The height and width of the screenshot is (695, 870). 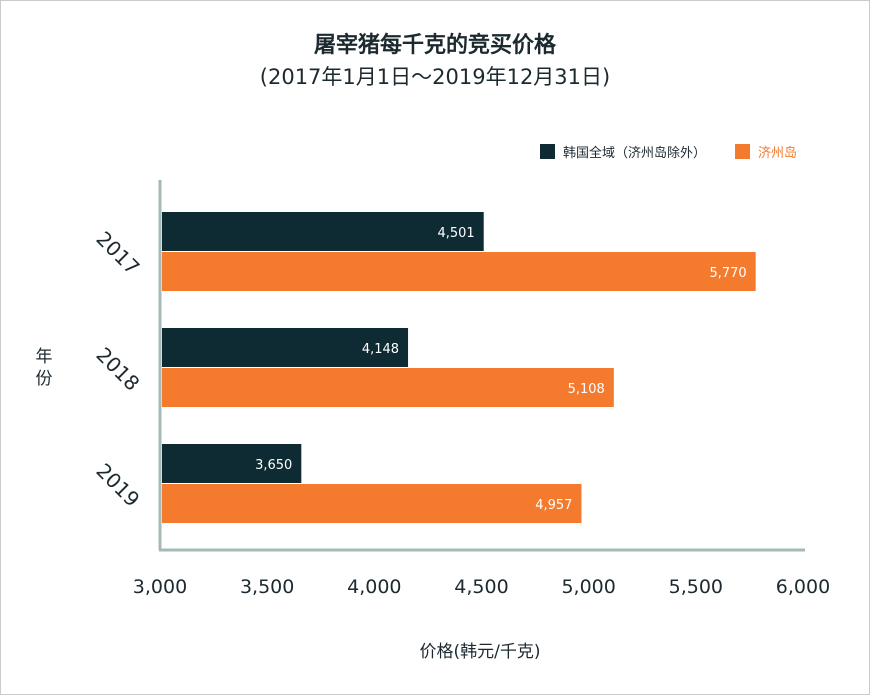 I want to click on y-category-label-2018: 2018, so click(x=117, y=369).